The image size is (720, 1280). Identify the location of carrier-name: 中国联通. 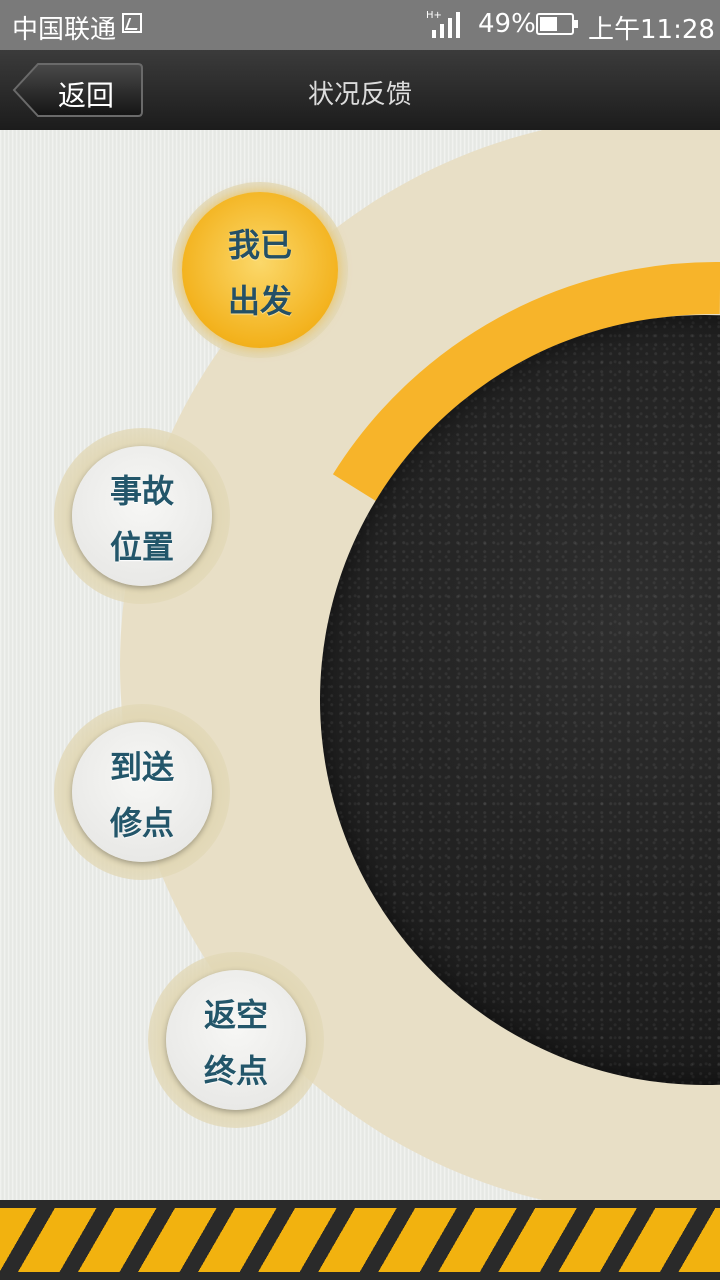
(64, 30).